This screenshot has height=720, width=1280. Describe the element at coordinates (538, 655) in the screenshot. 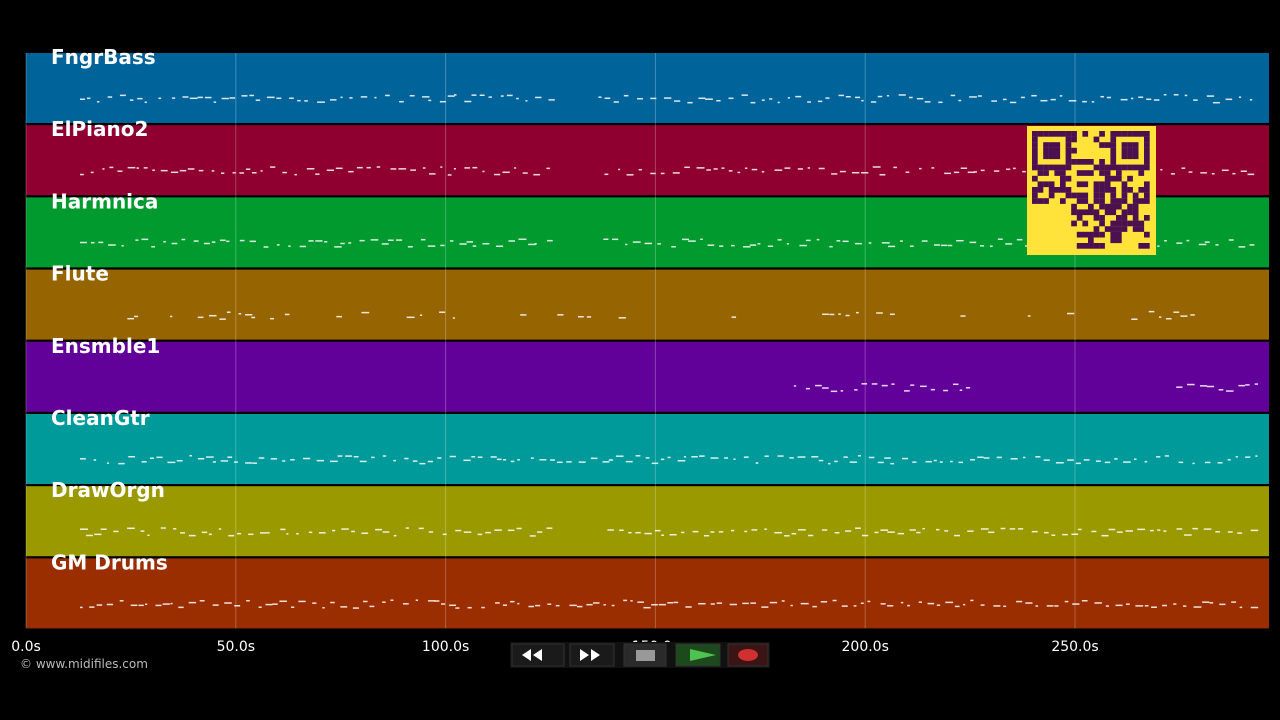

I see `rewind-button` at that location.